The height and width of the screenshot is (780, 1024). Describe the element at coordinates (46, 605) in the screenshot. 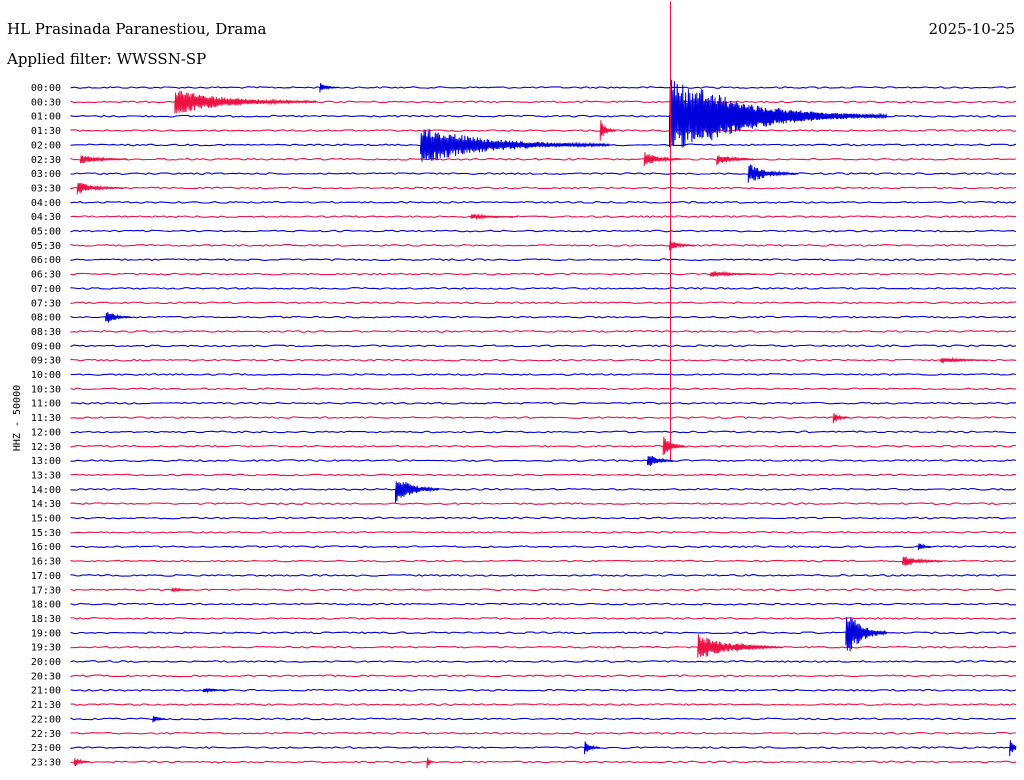

I see `row-time-label: 18:00` at that location.